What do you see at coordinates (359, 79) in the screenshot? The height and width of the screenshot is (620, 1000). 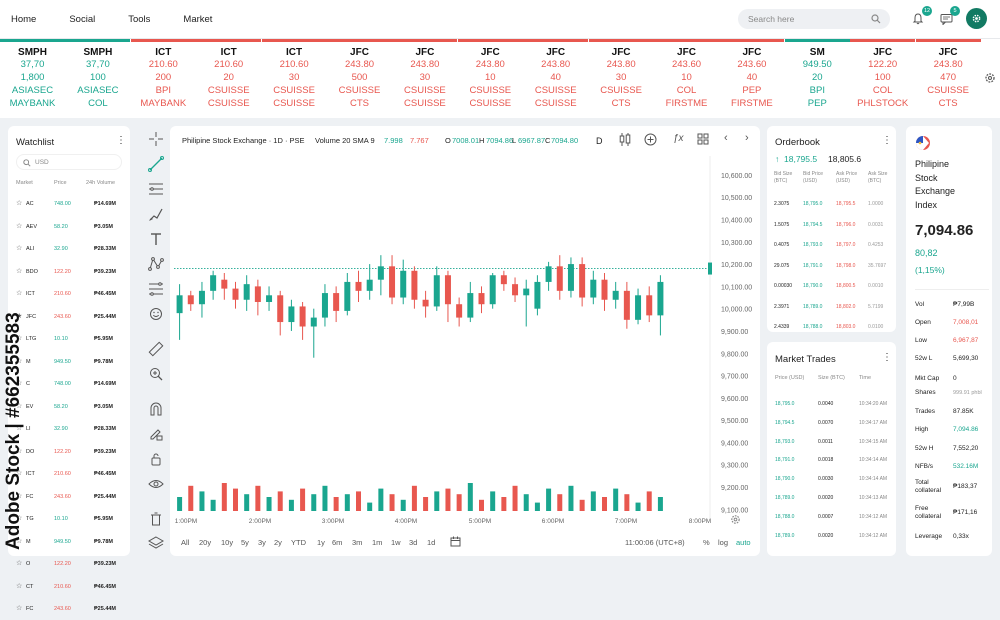 I see `ticker-item: JFC 243.80 500 CSUISSE CTS` at bounding box center [359, 79].